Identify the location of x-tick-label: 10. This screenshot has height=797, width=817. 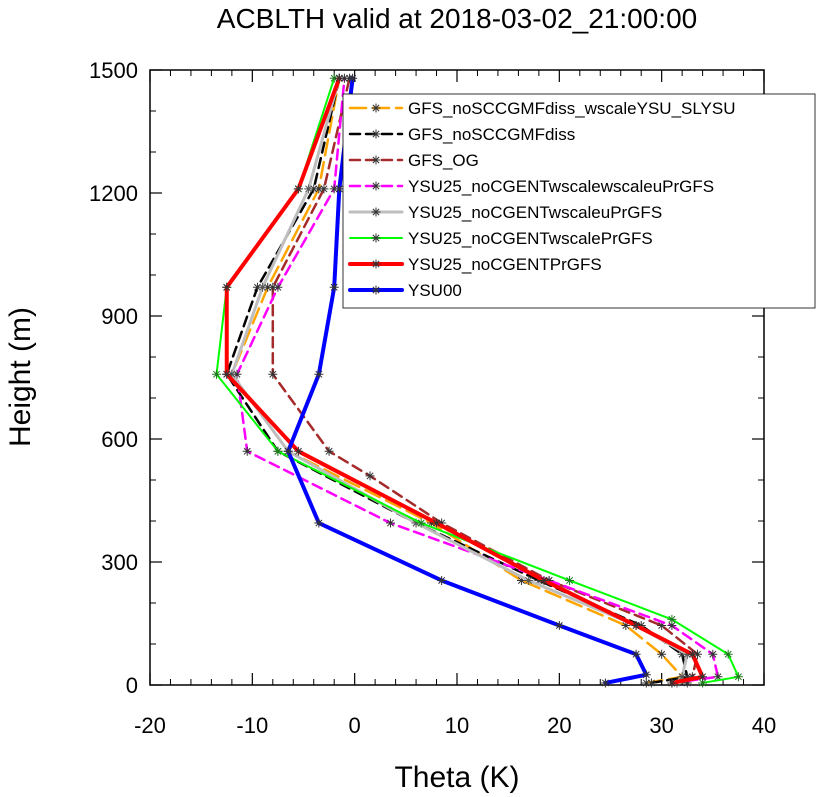
(457, 725).